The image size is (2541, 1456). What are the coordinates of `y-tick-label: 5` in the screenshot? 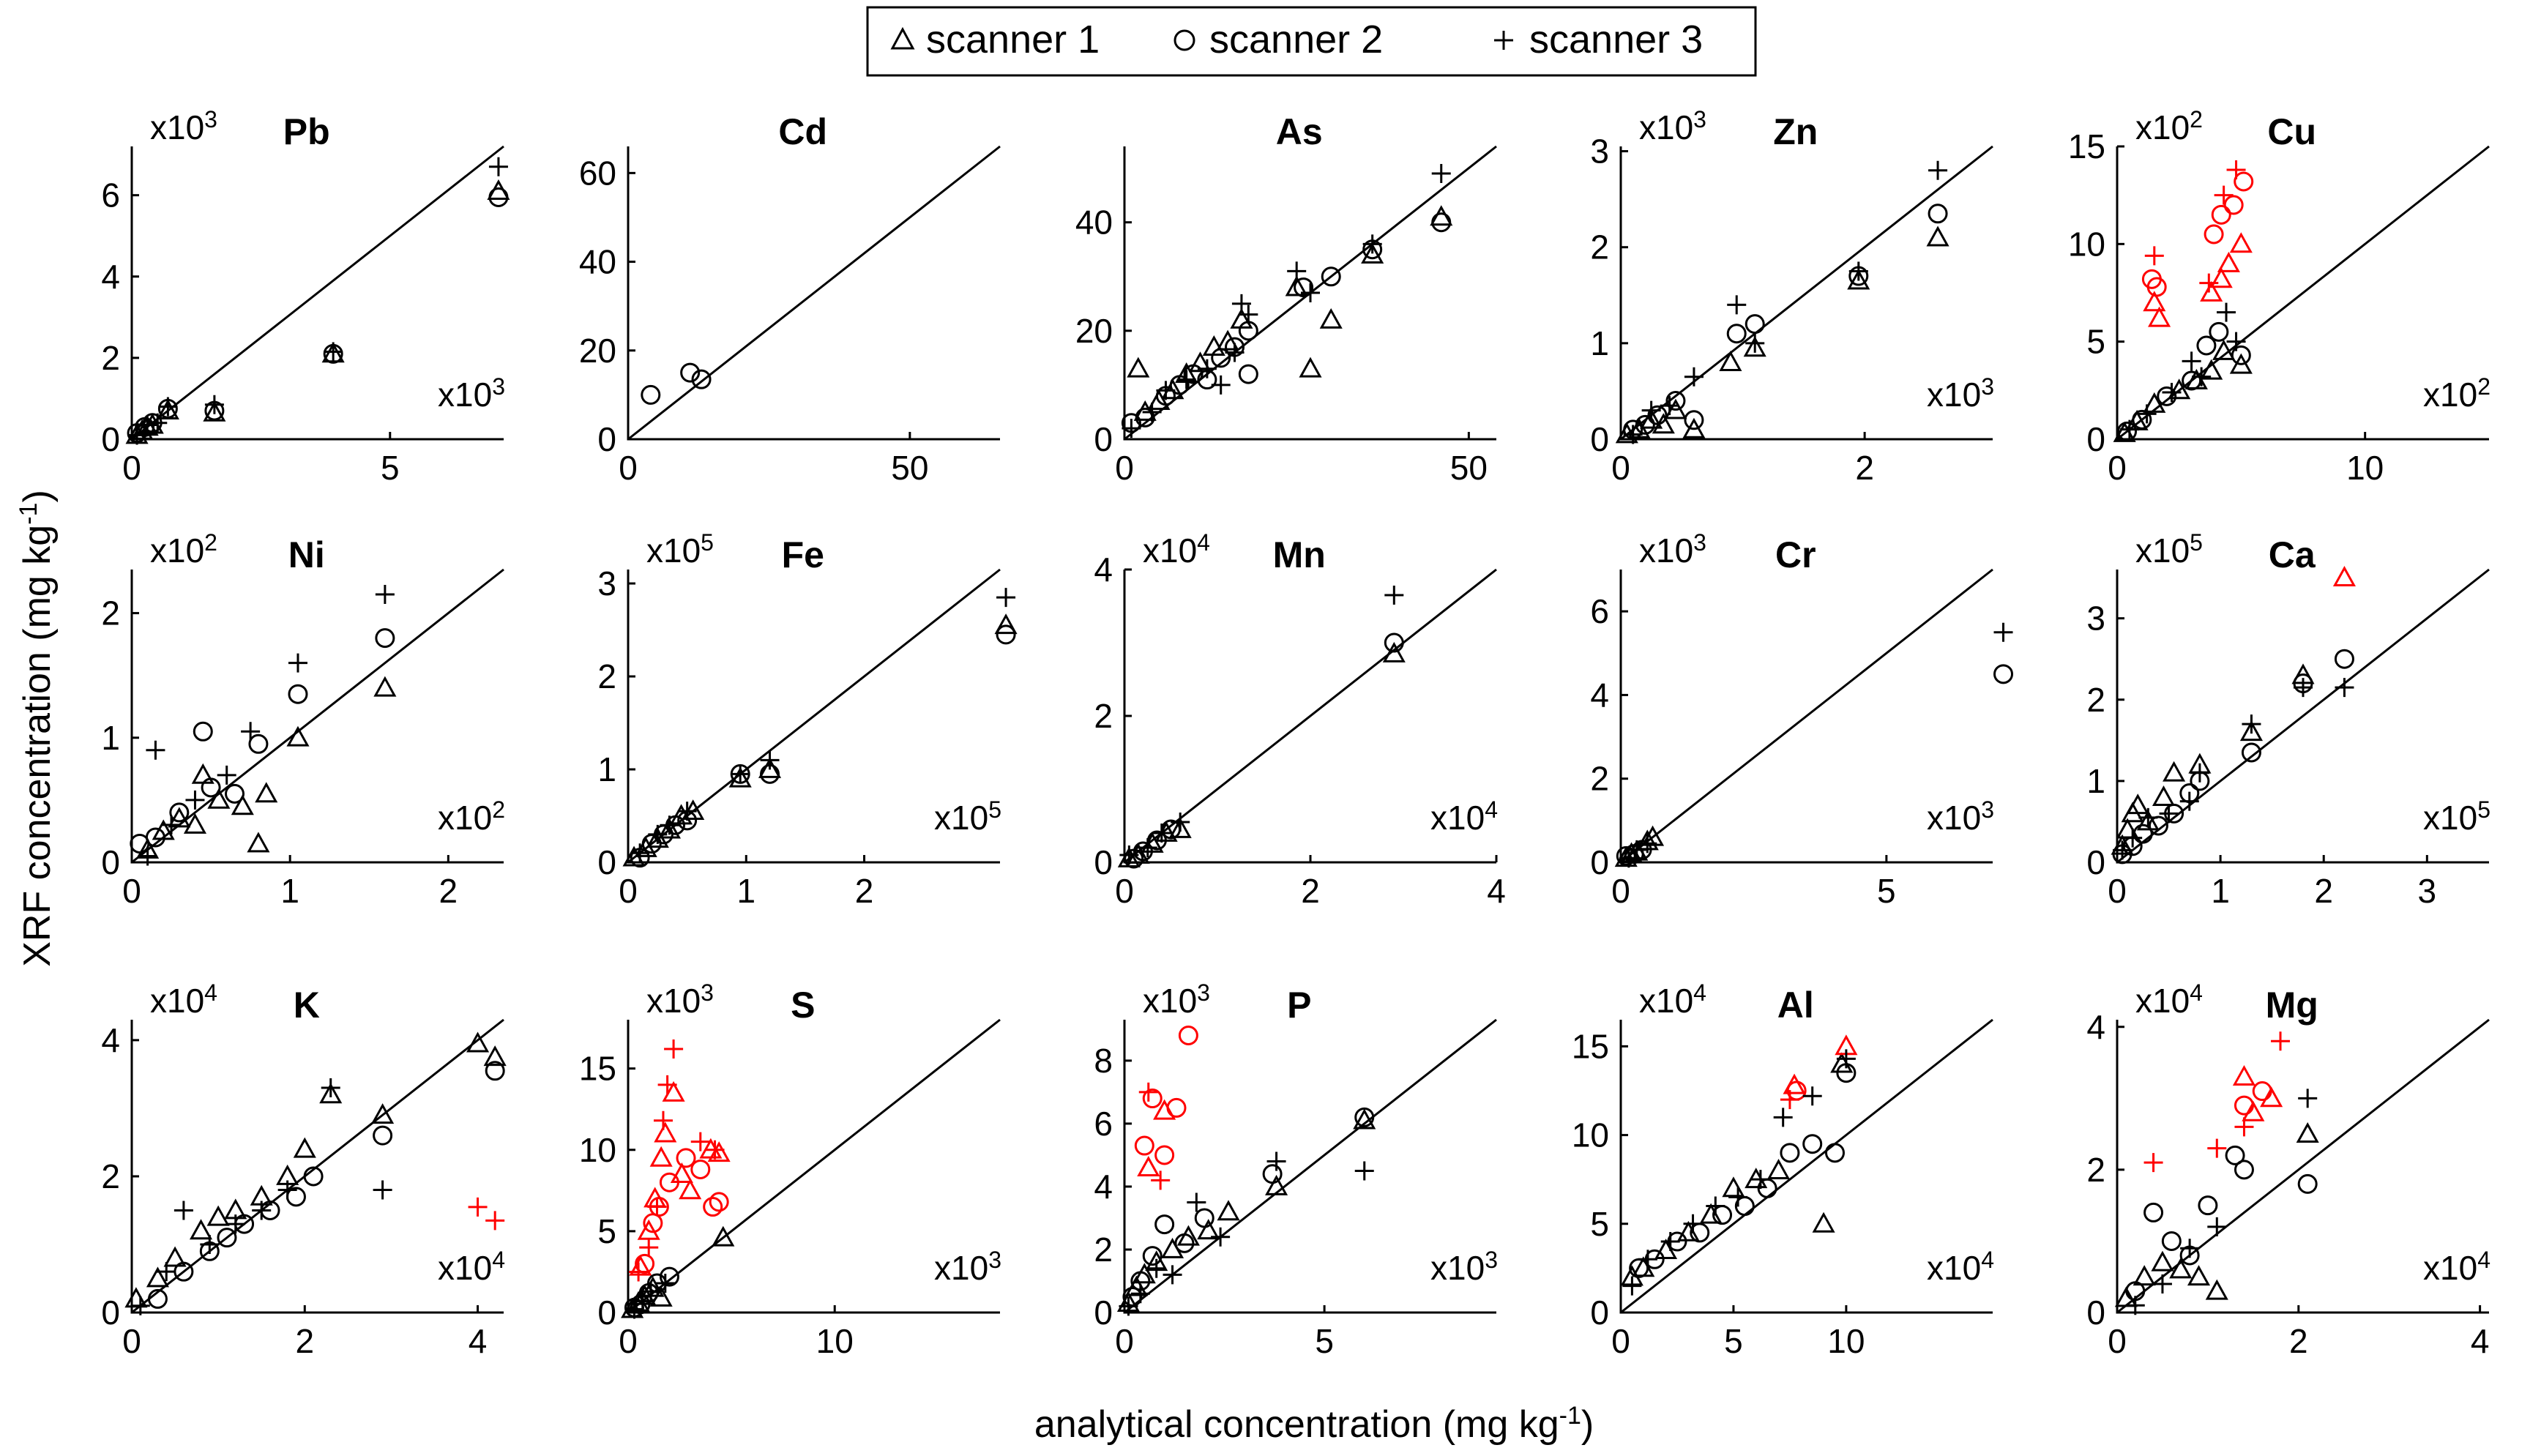 It's located at (606, 1231).